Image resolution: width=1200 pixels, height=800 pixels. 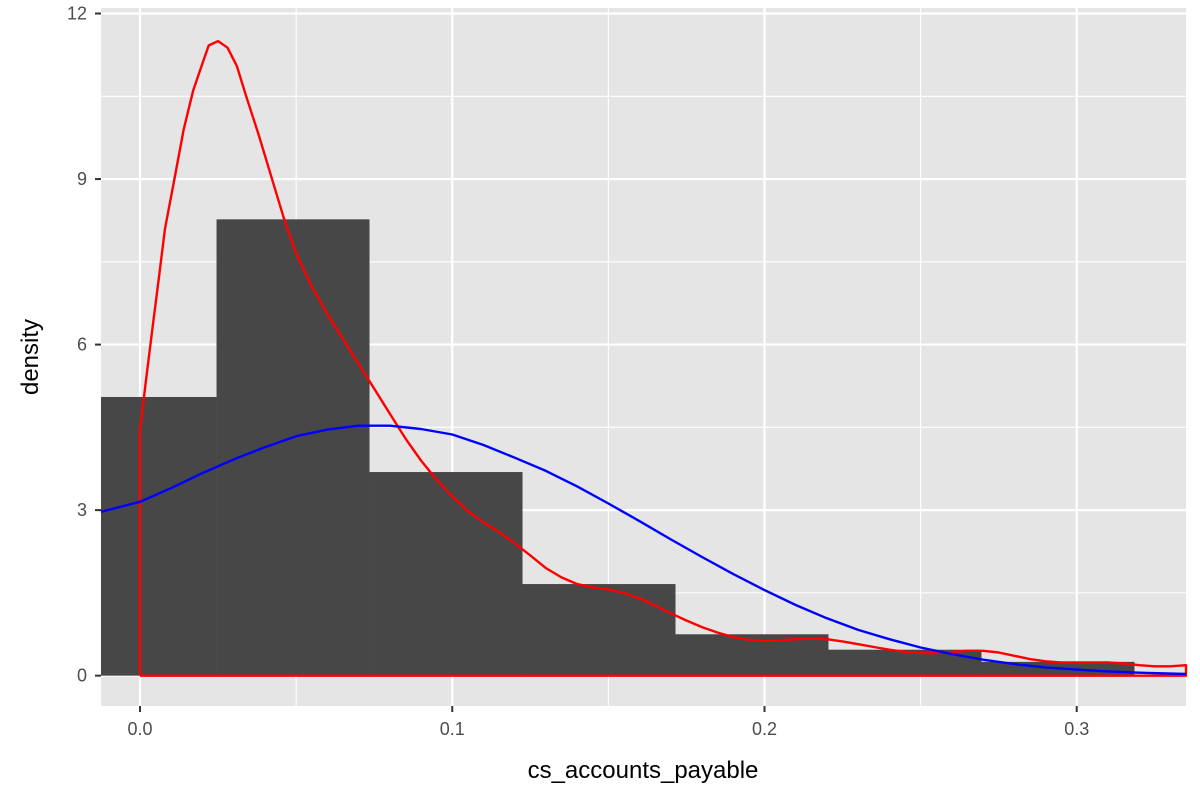 What do you see at coordinates (82, 179) in the screenshot?
I see `y-tick-label: 9` at bounding box center [82, 179].